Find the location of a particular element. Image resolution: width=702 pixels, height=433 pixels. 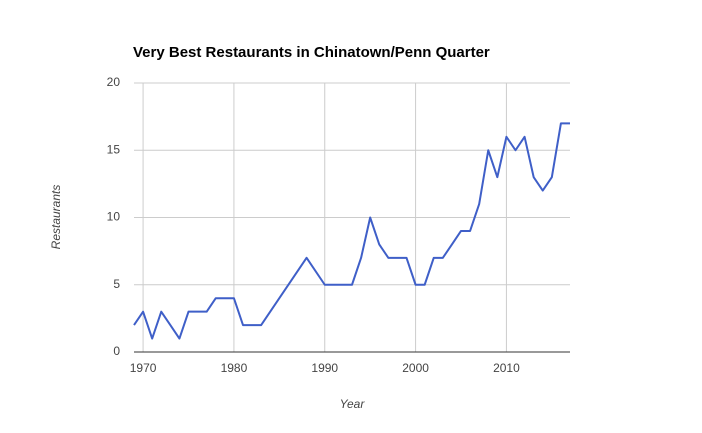

y-tick-label: 5 is located at coordinates (116, 284).